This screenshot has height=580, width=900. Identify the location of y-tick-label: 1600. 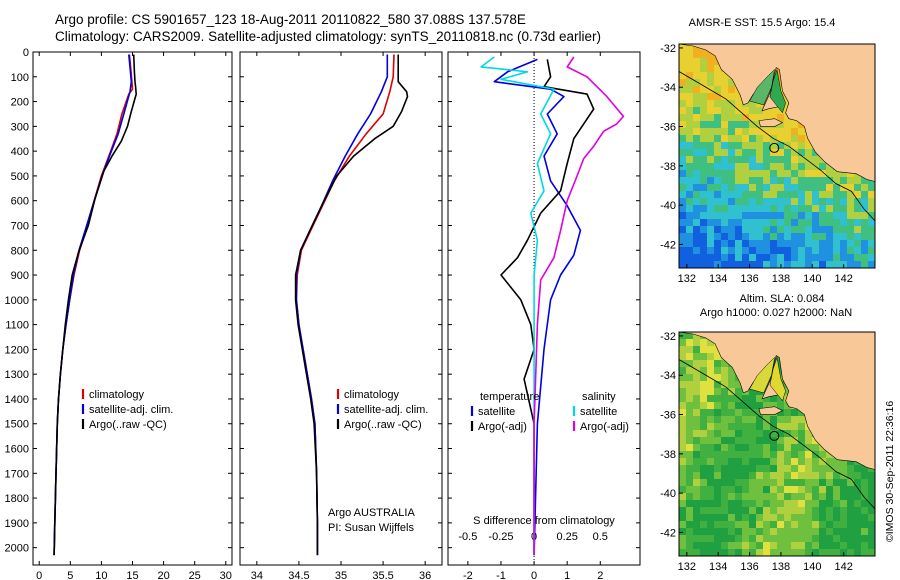
(17, 450).